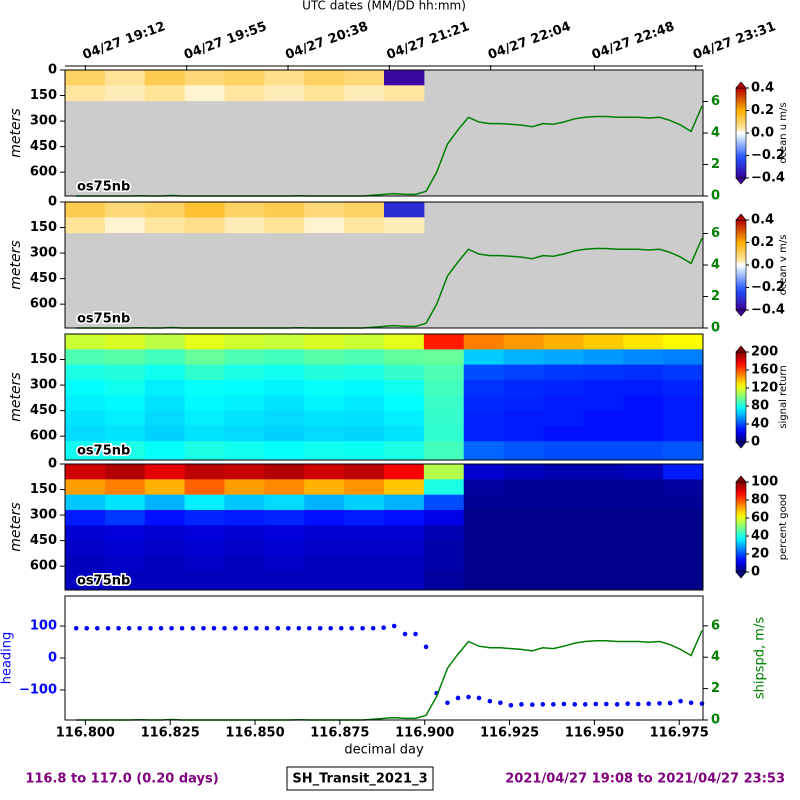  Describe the element at coordinates (768, 155) in the screenshot. I see `colorbar-tick-label: −0.2` at that location.